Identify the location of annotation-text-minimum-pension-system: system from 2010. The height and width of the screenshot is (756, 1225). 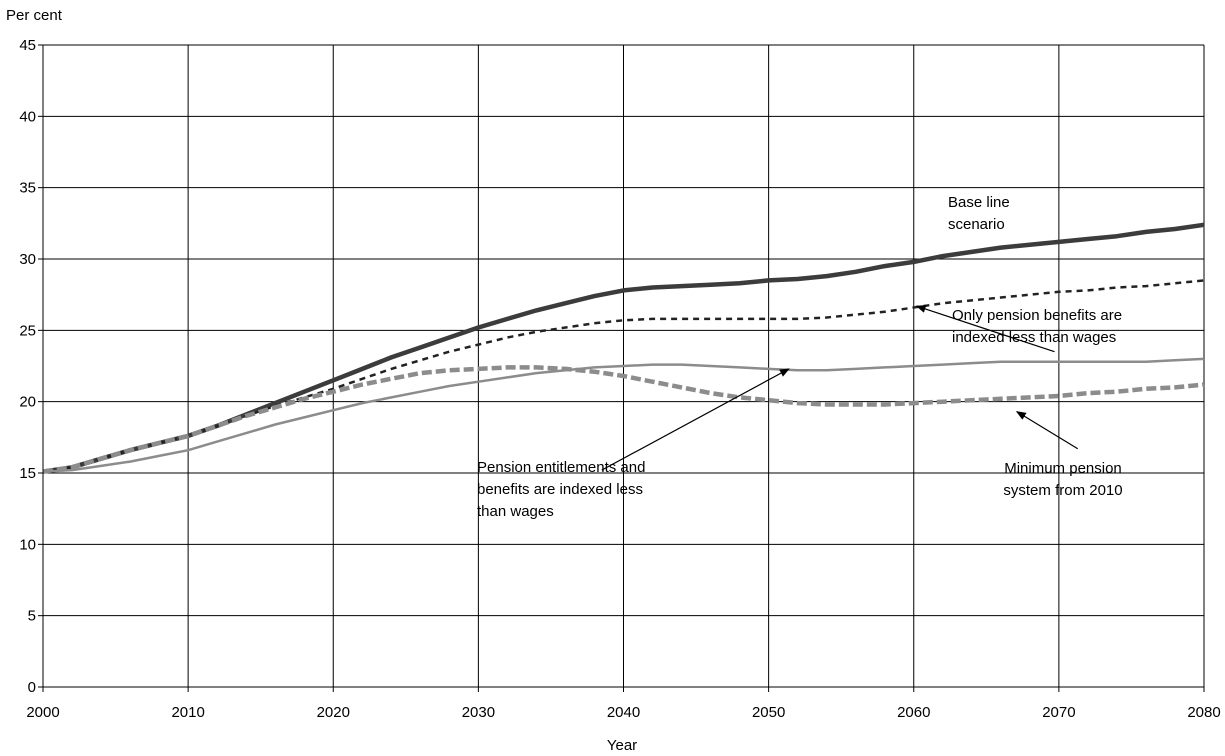
(1062, 490).